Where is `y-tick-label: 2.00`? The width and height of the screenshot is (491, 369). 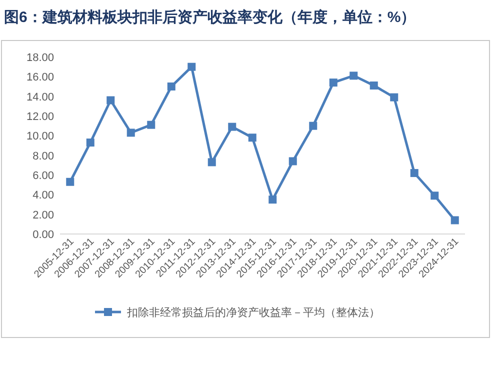
y-tick-label: 2.00 is located at coordinates (43, 215).